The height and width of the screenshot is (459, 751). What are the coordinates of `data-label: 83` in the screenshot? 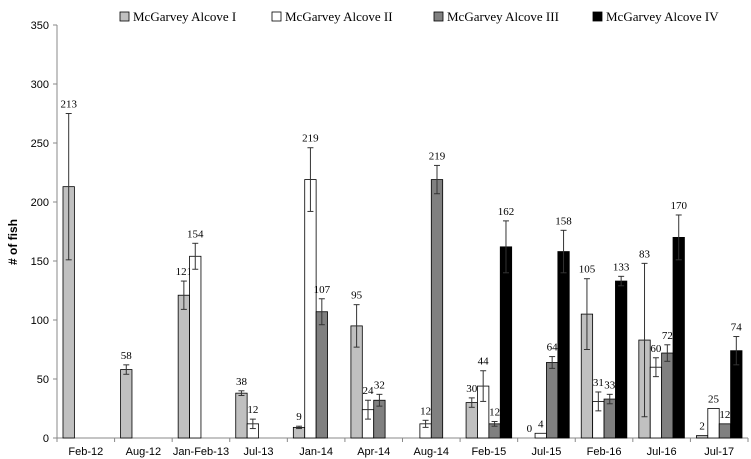 It's located at (645, 254).